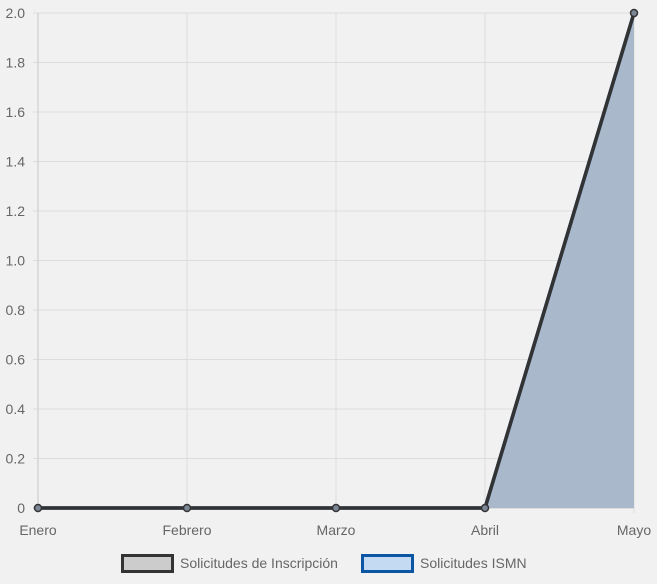  Describe the element at coordinates (38, 530) in the screenshot. I see `x-tick-label: Enero` at that location.